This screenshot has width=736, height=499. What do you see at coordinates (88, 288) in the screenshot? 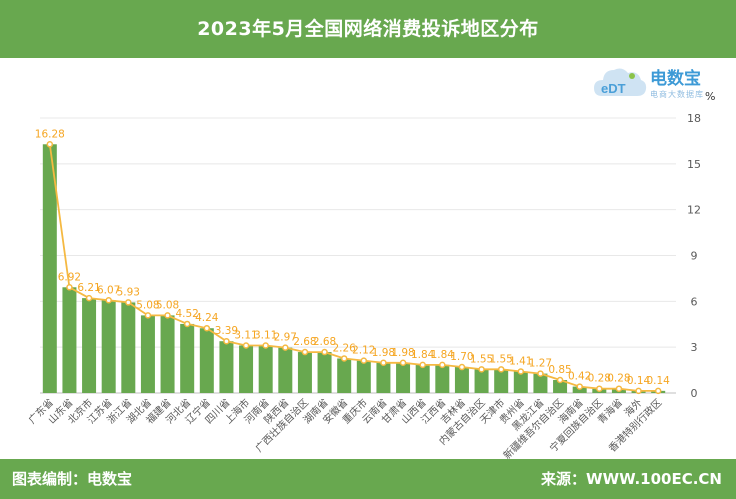
I see `data-label: 6.21` at bounding box center [88, 288].